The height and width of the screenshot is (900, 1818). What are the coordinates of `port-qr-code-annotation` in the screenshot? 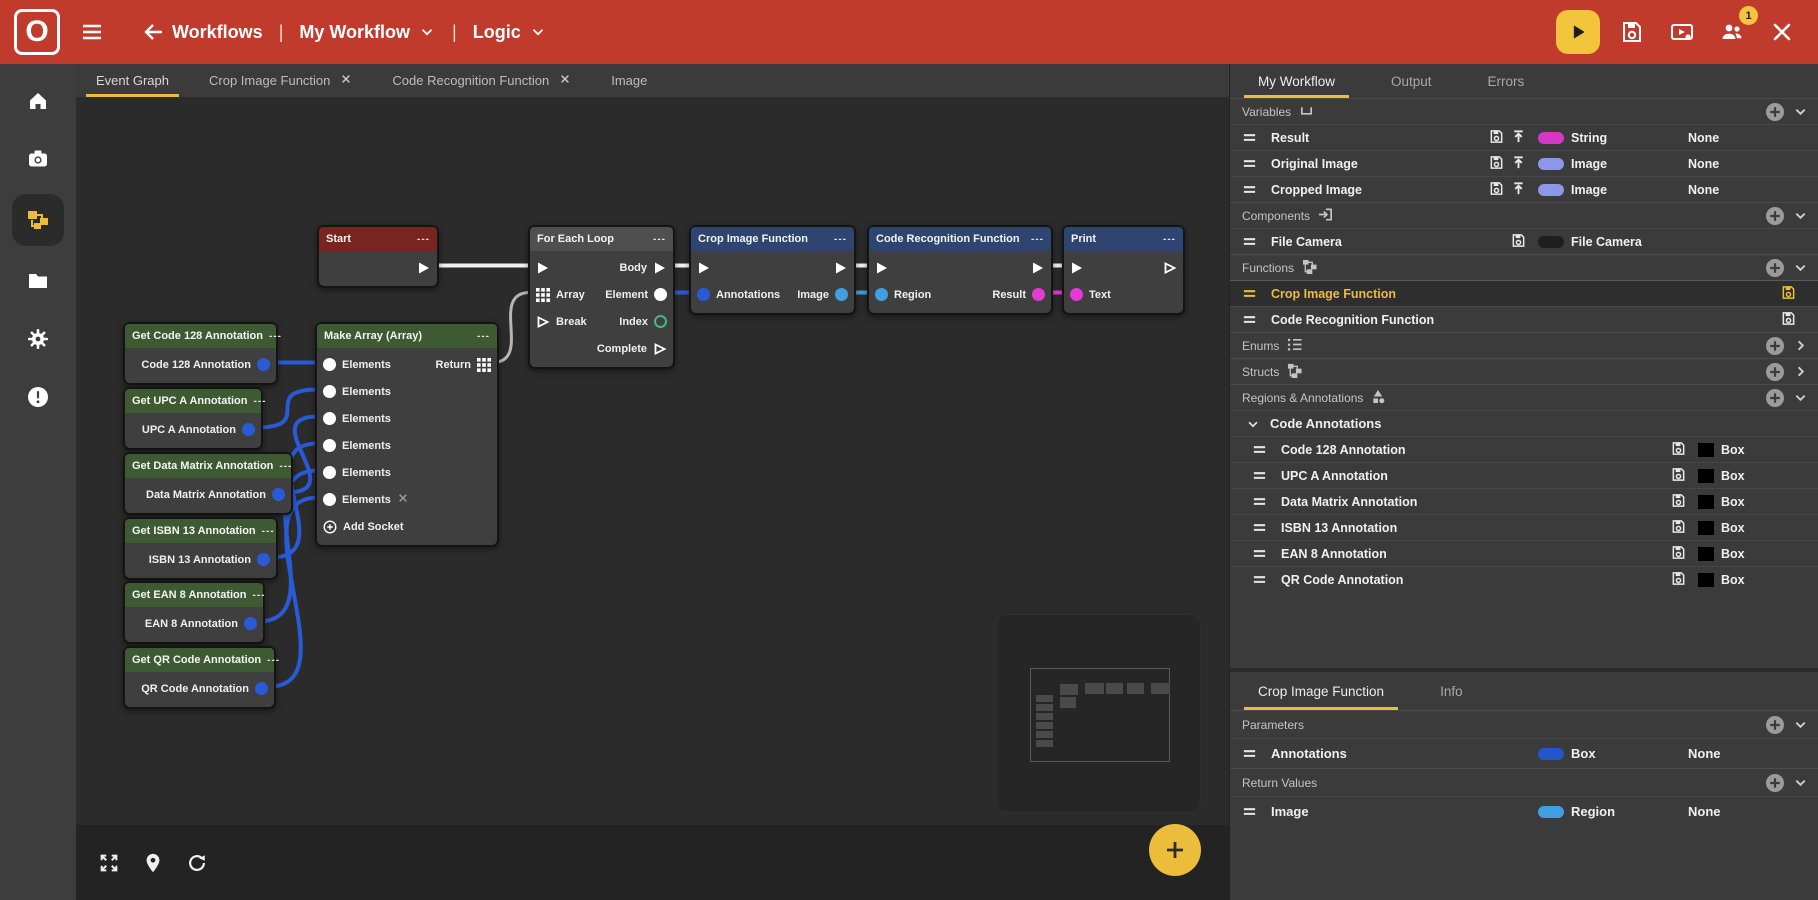 It's located at (261, 688).